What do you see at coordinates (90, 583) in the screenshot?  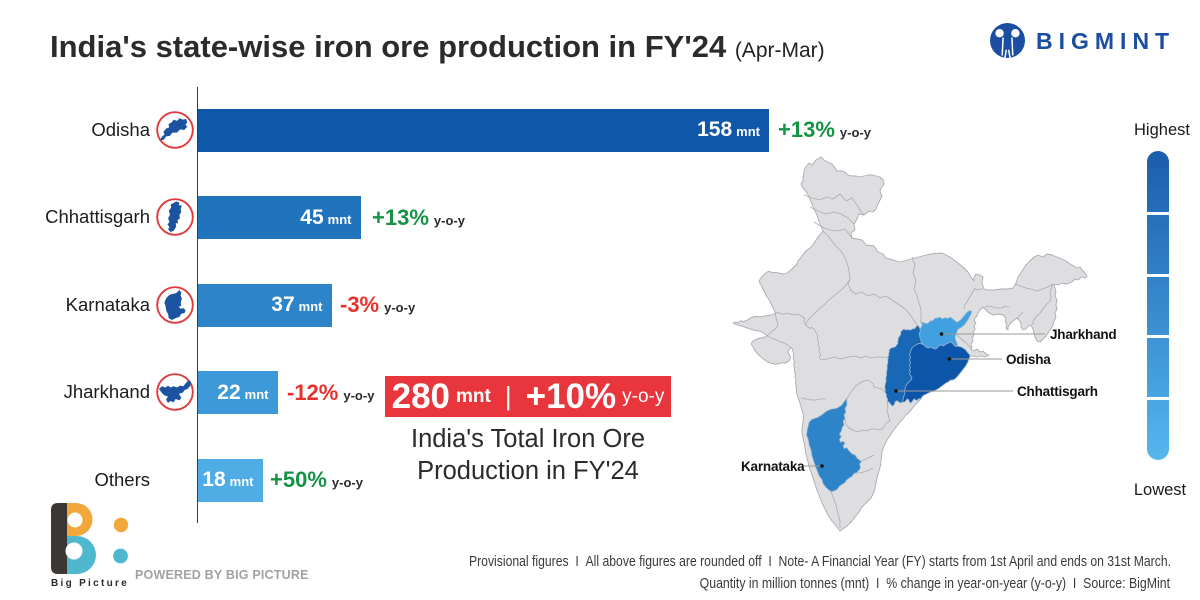 I see `svg-text: Big Picture` at bounding box center [90, 583].